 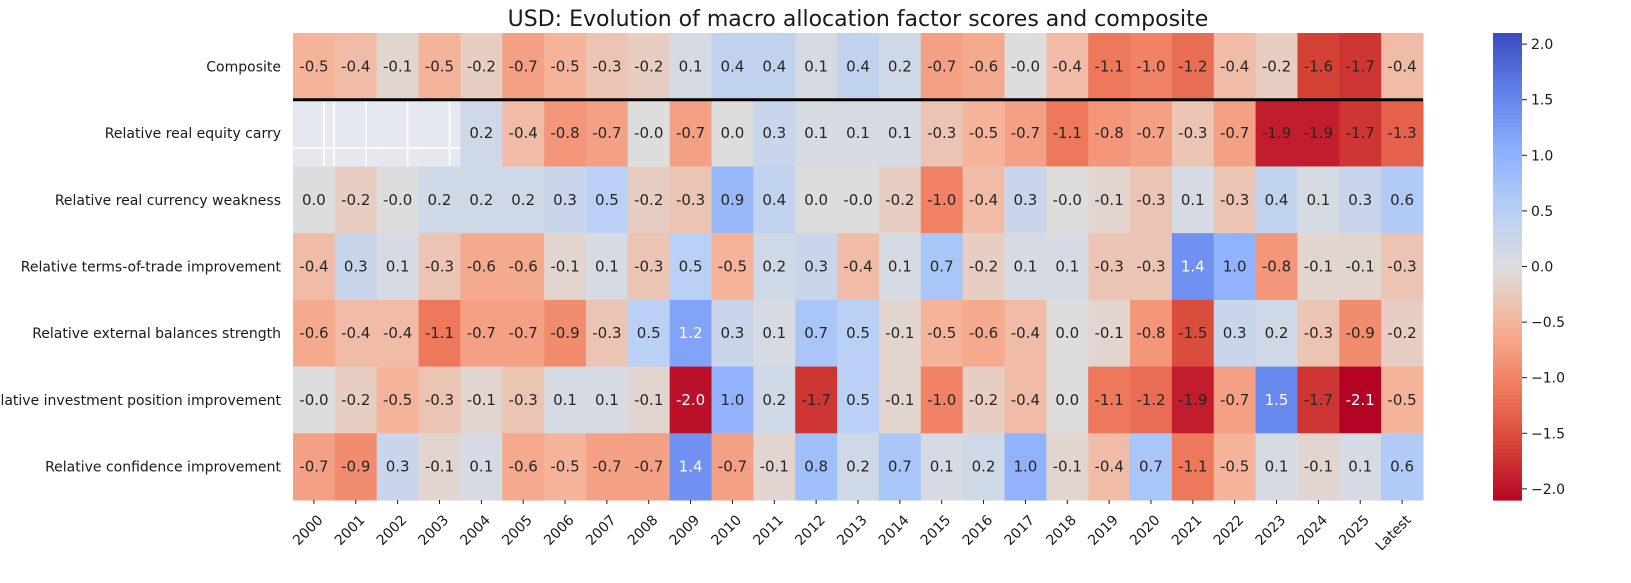 What do you see at coordinates (648, 66) in the screenshot?
I see `cell-label: -0.2` at bounding box center [648, 66].